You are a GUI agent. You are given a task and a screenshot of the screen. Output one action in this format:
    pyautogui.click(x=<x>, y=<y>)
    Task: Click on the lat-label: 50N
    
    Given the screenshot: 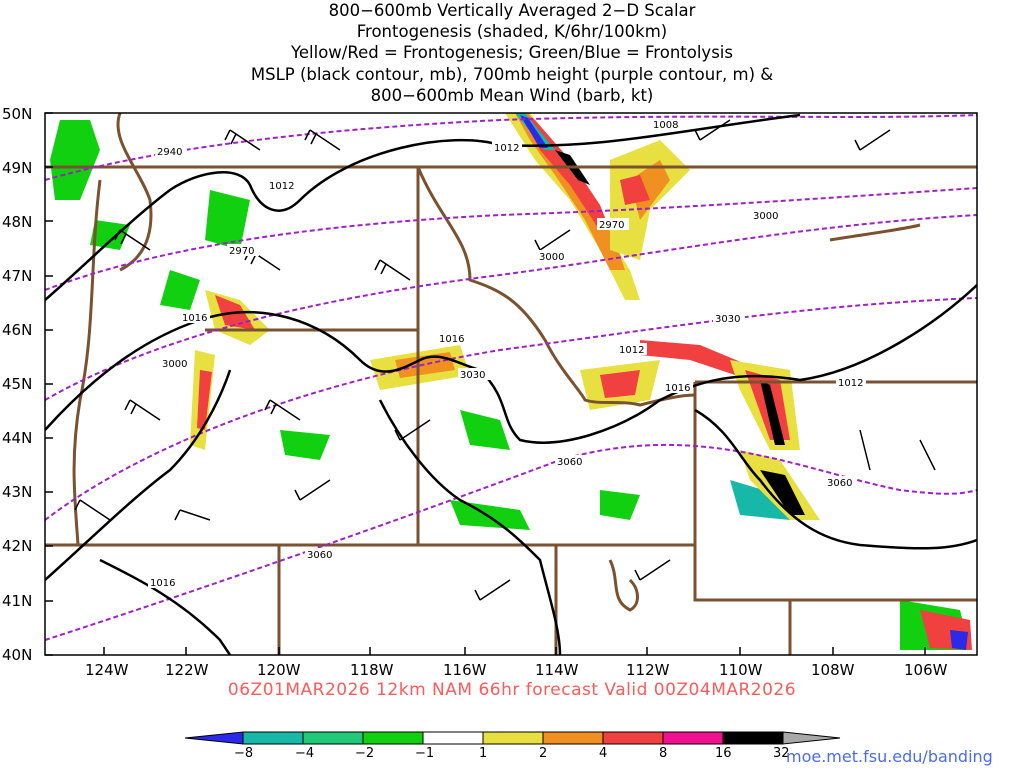 What is the action you would take?
    pyautogui.click(x=17, y=114)
    